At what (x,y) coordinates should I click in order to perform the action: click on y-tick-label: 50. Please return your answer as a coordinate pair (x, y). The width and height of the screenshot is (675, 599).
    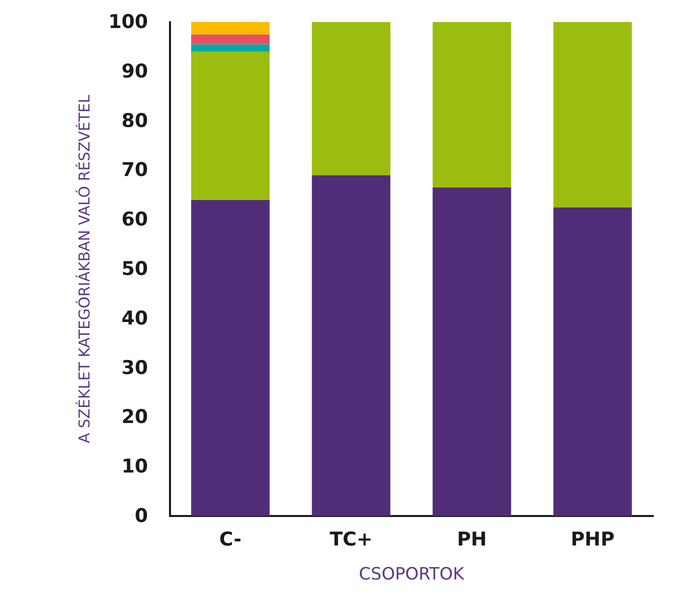
    Looking at the image, I should click on (135, 269).